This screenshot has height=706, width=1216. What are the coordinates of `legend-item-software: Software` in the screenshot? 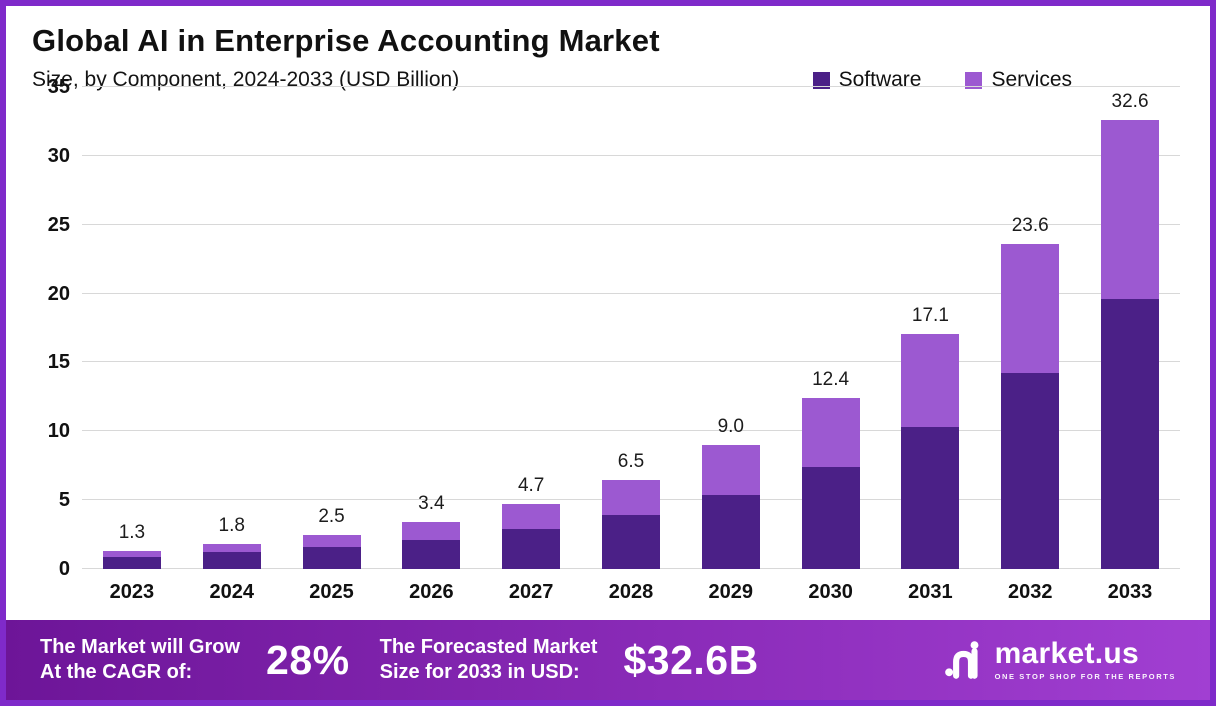 It's located at (867, 80).